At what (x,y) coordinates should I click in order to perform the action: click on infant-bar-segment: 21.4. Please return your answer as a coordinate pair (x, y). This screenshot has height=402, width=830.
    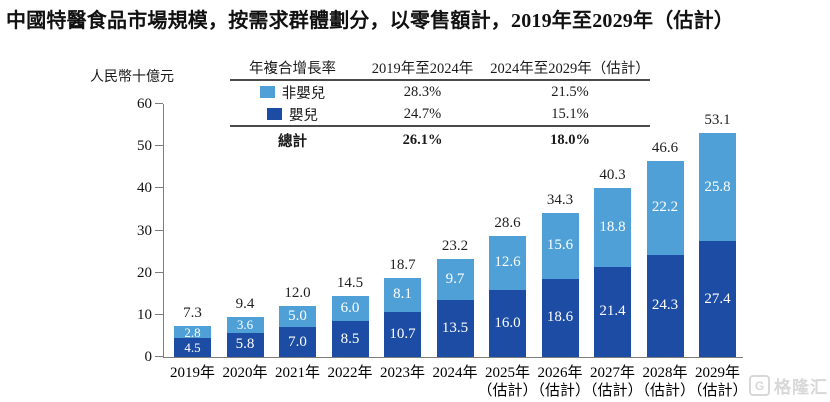
    Looking at the image, I should click on (612, 311).